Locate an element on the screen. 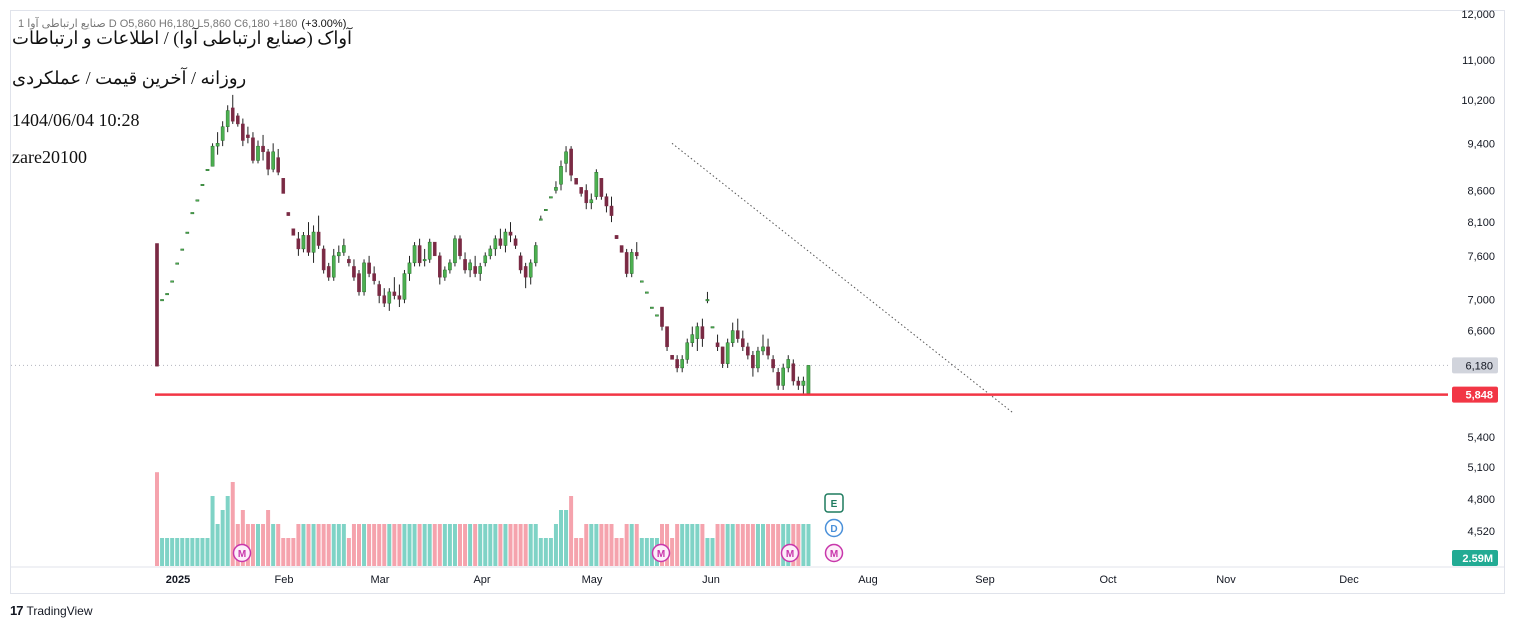 The height and width of the screenshot is (629, 1516). tradingview-brand: 17 TradingView is located at coordinates (51, 610).